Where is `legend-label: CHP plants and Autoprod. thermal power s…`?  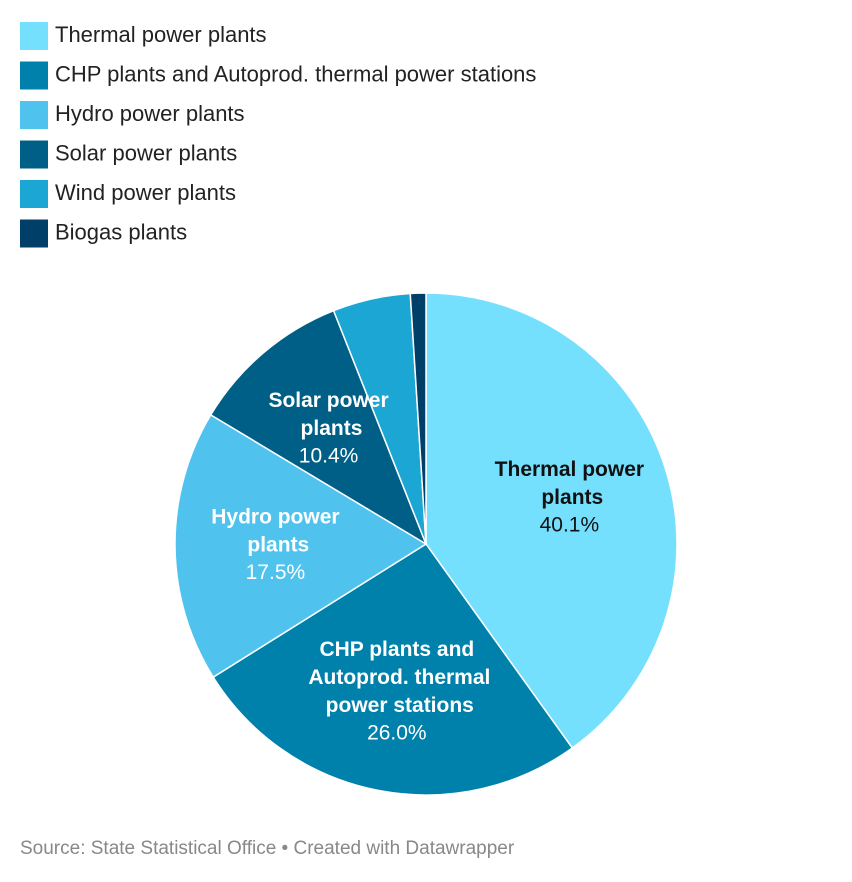
legend-label: CHP plants and Autoprod. thermal power s… is located at coordinates (295, 73).